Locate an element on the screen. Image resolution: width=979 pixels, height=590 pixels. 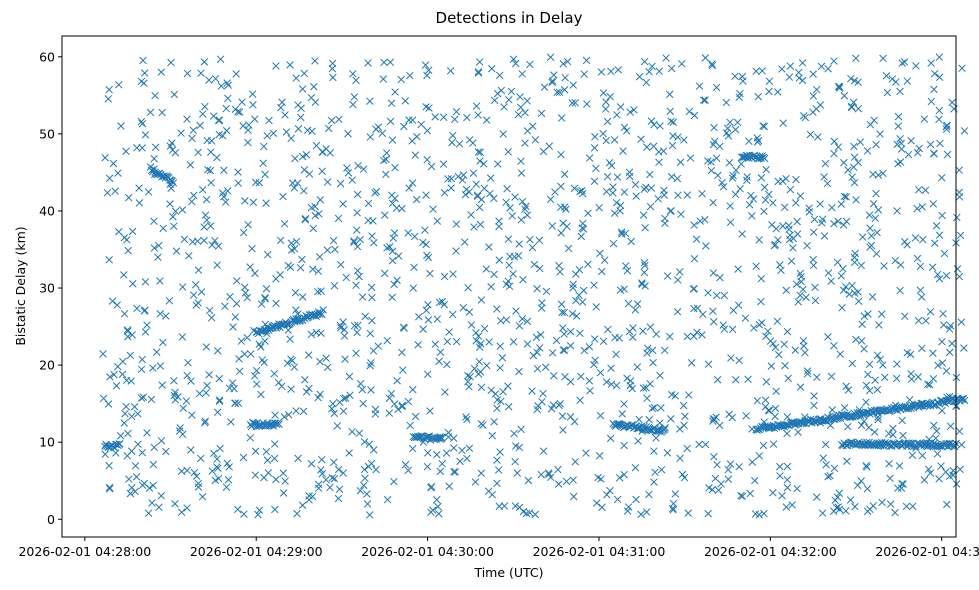
x-tick-label: 2026-02-01 04:32:00 is located at coordinates (770, 551).